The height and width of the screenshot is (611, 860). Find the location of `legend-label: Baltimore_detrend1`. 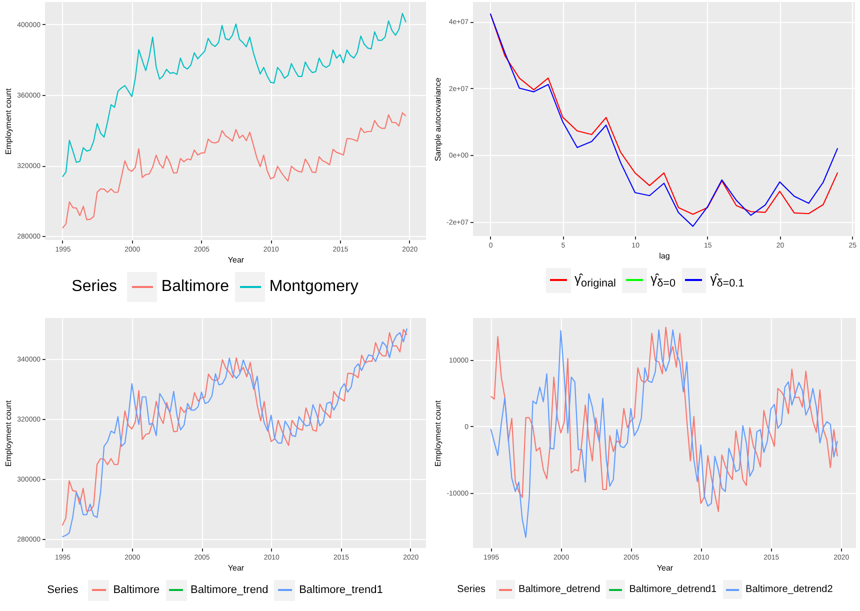

legend-label: Baltimore_detrend1 is located at coordinates (673, 589).